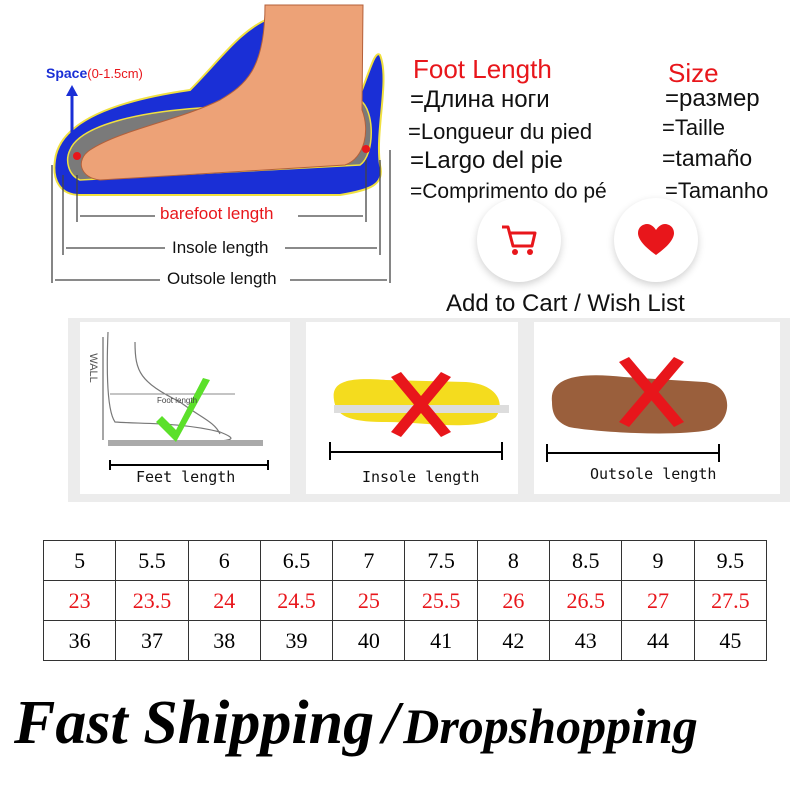 Image resolution: width=800 pixels, height=800 pixels. I want to click on barefoot-length-label: barefoot length, so click(217, 213).